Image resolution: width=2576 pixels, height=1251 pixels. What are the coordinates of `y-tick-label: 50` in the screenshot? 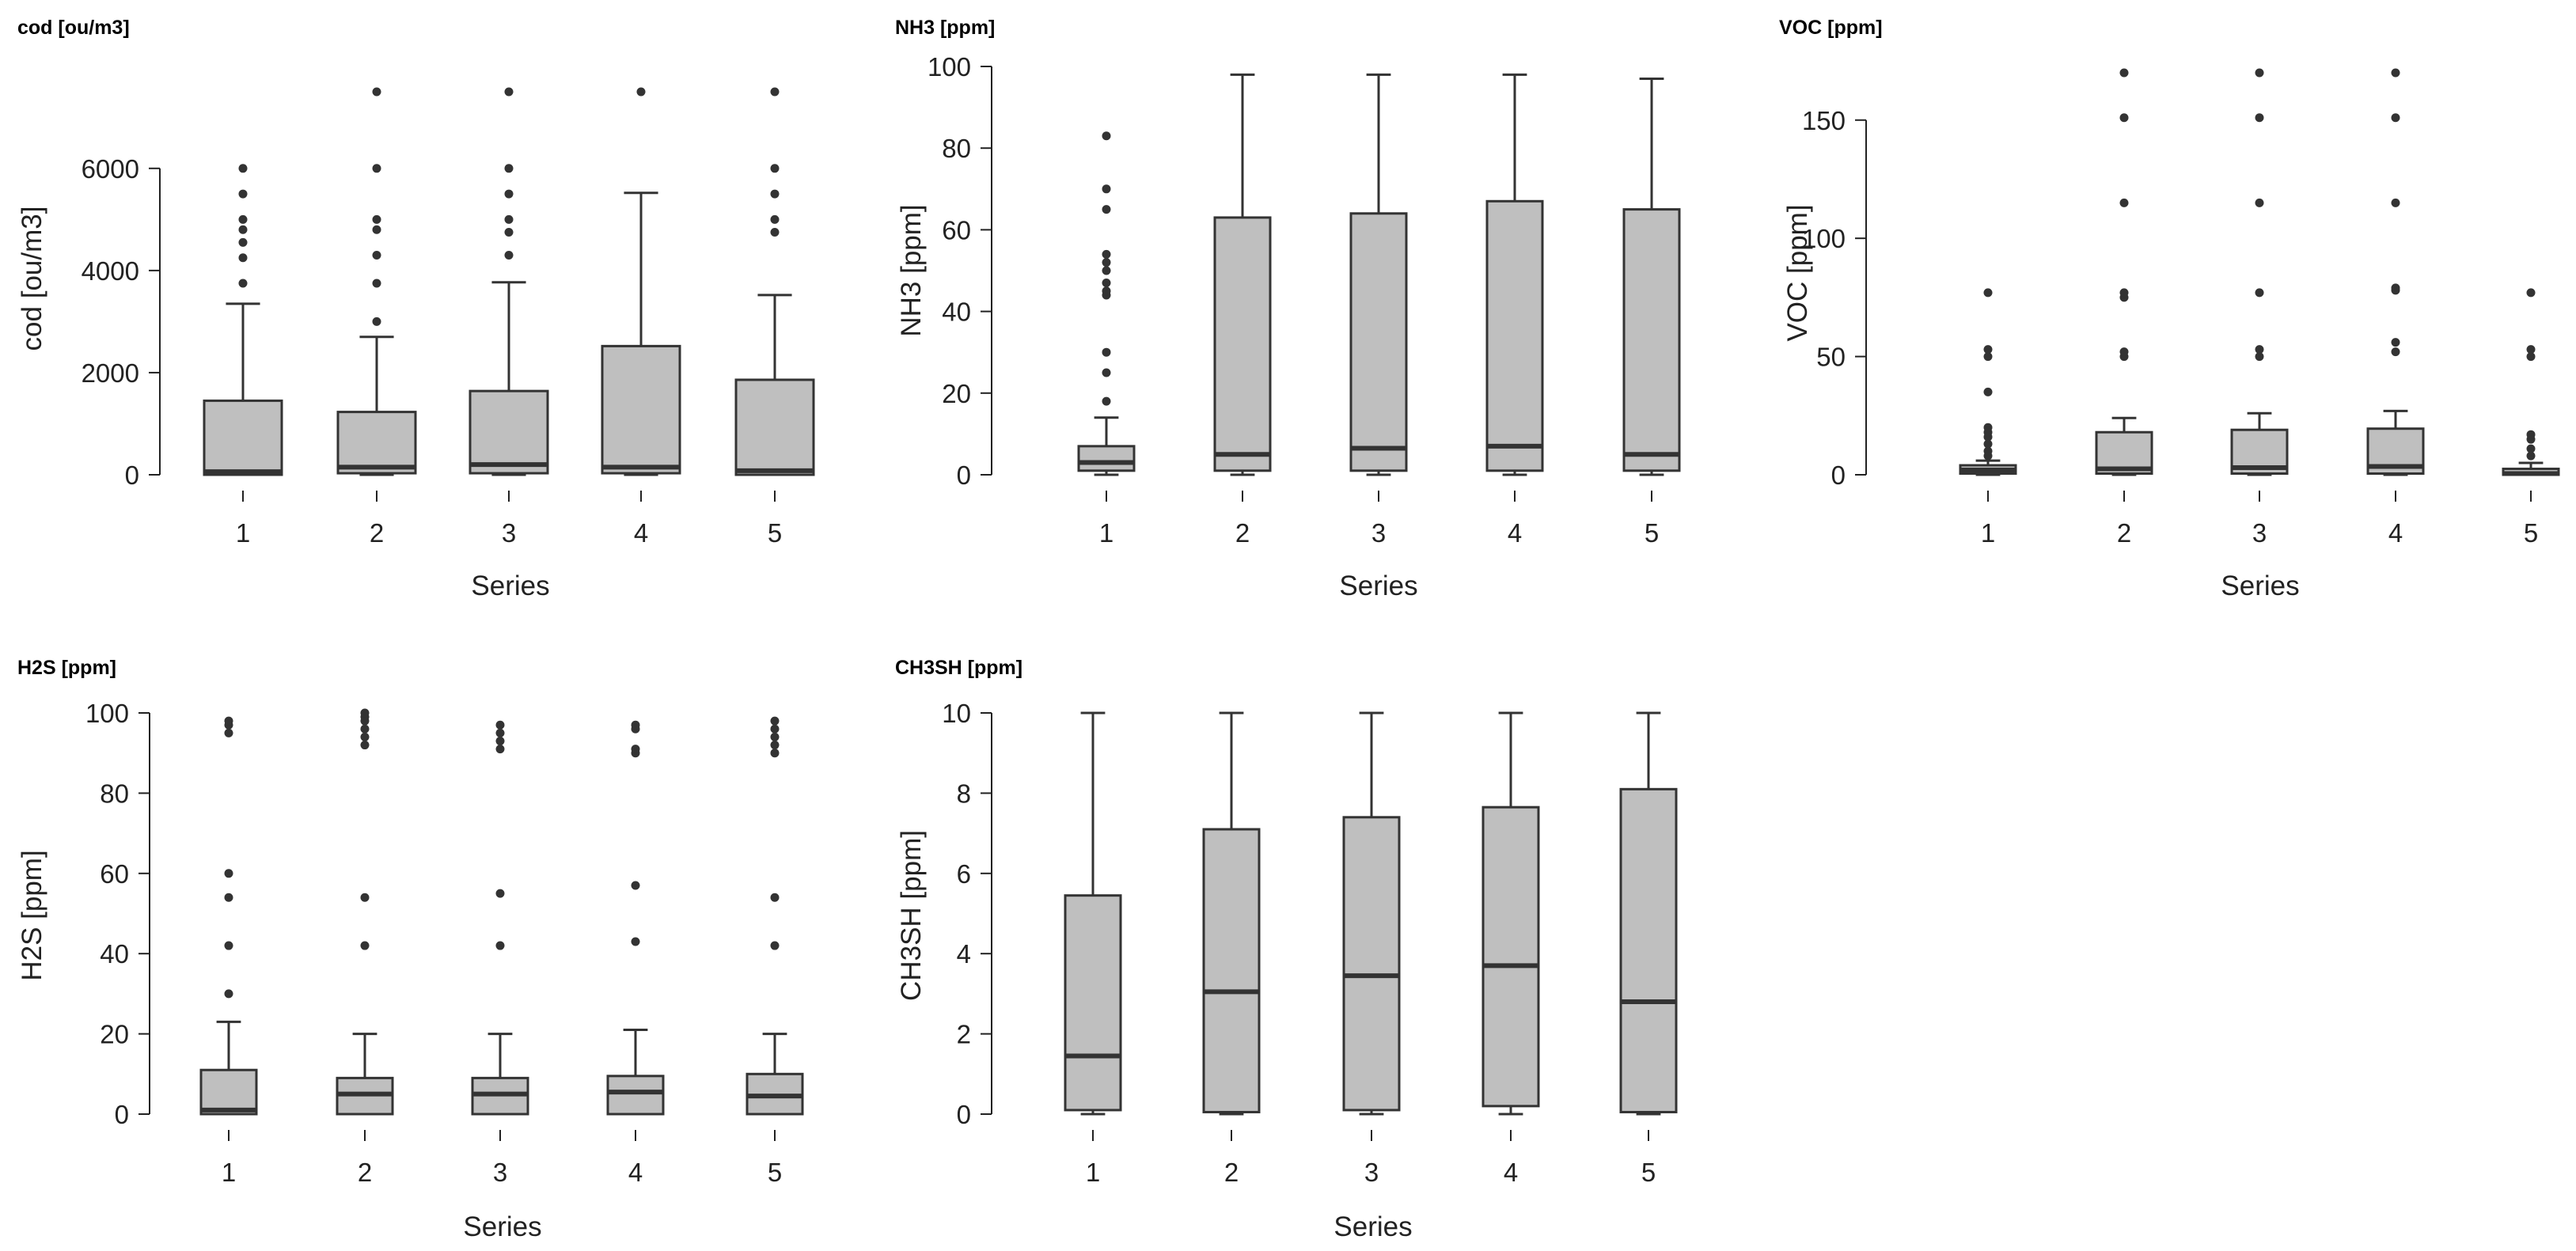 It's located at (1831, 357).